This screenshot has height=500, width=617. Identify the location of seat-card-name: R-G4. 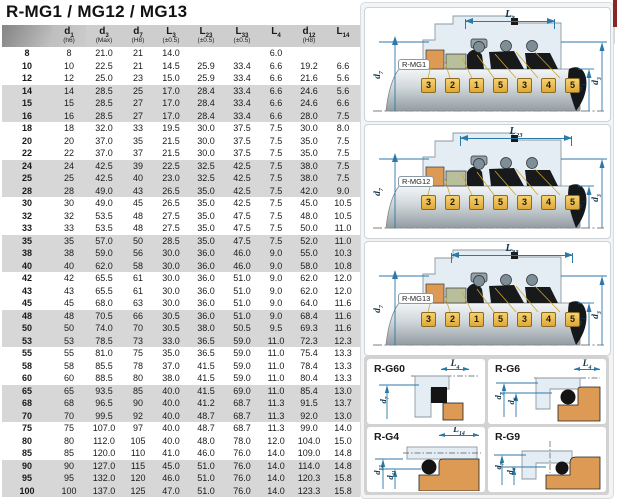
(387, 437).